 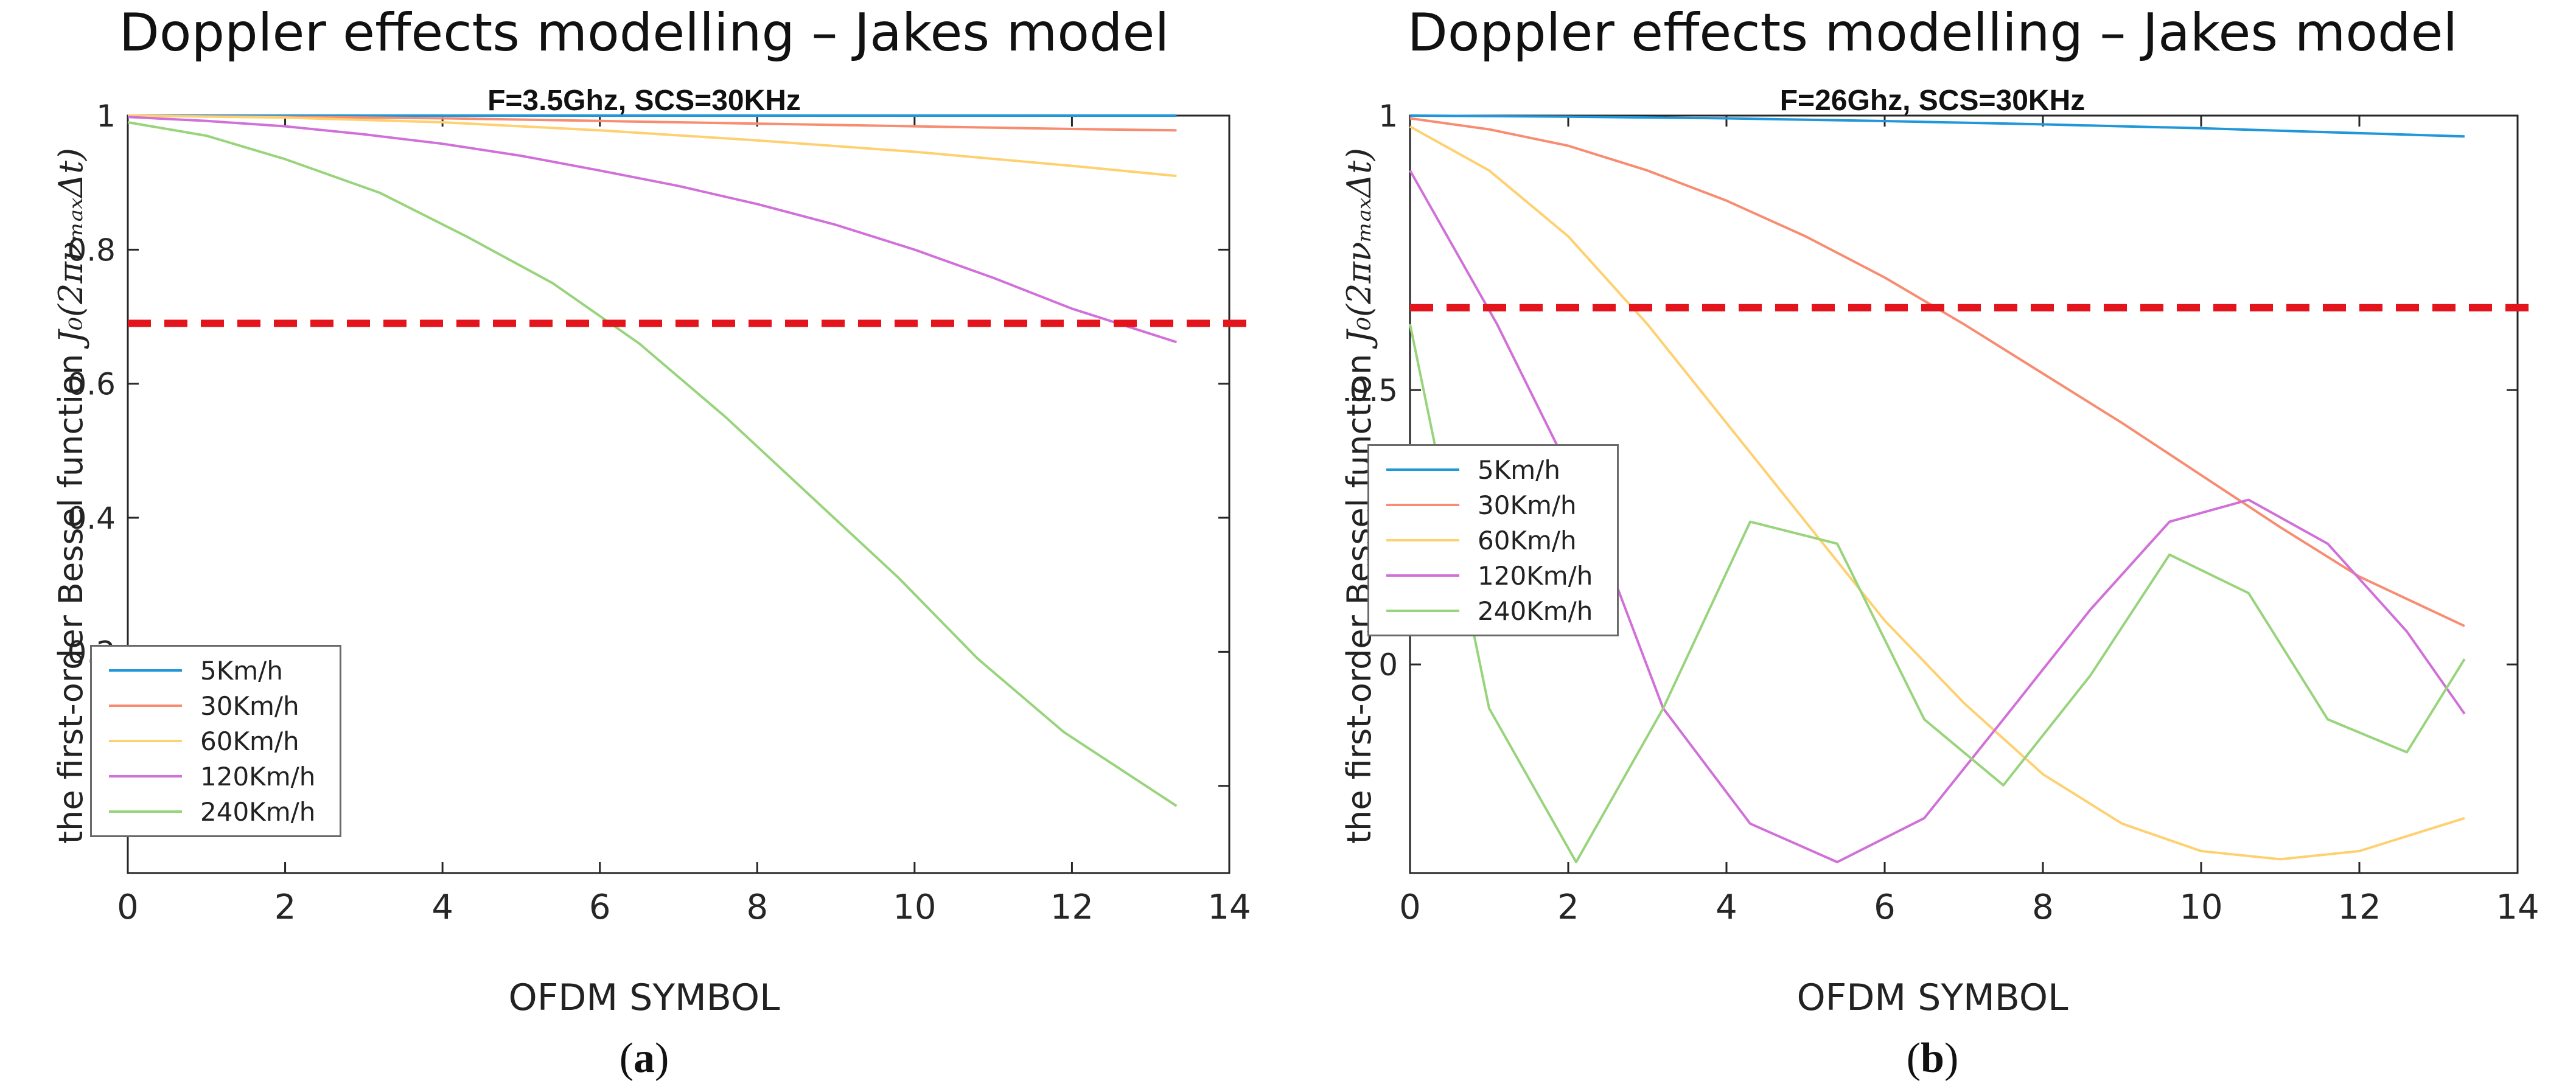 What do you see at coordinates (652, 146) in the screenshot?
I see `series-line-60km-h` at bounding box center [652, 146].